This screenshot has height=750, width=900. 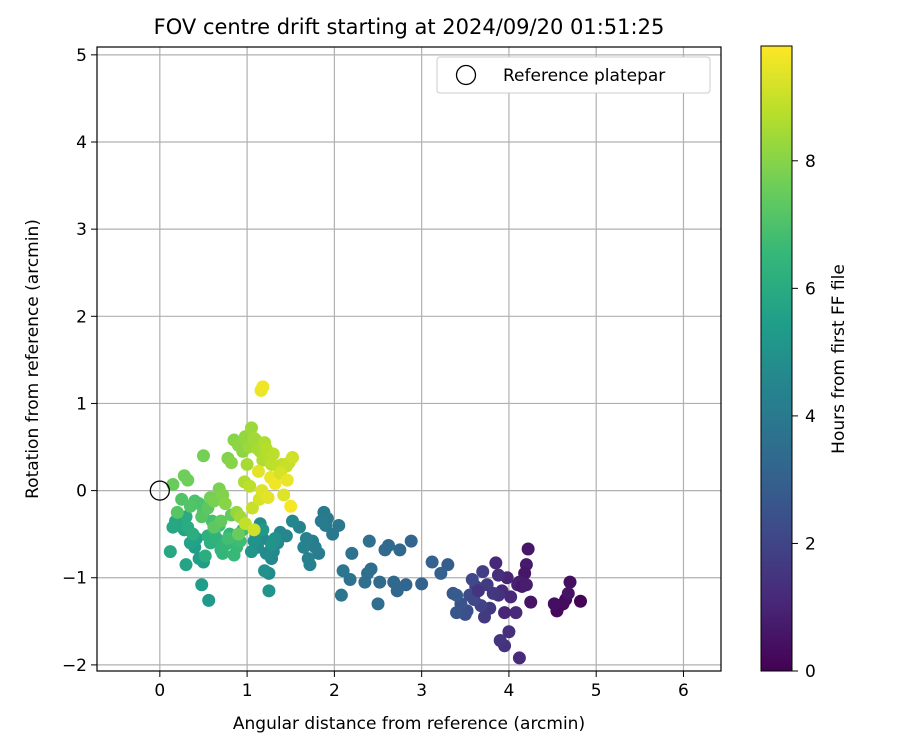 I want to click on reference-platepar-marker, so click(x=159, y=490).